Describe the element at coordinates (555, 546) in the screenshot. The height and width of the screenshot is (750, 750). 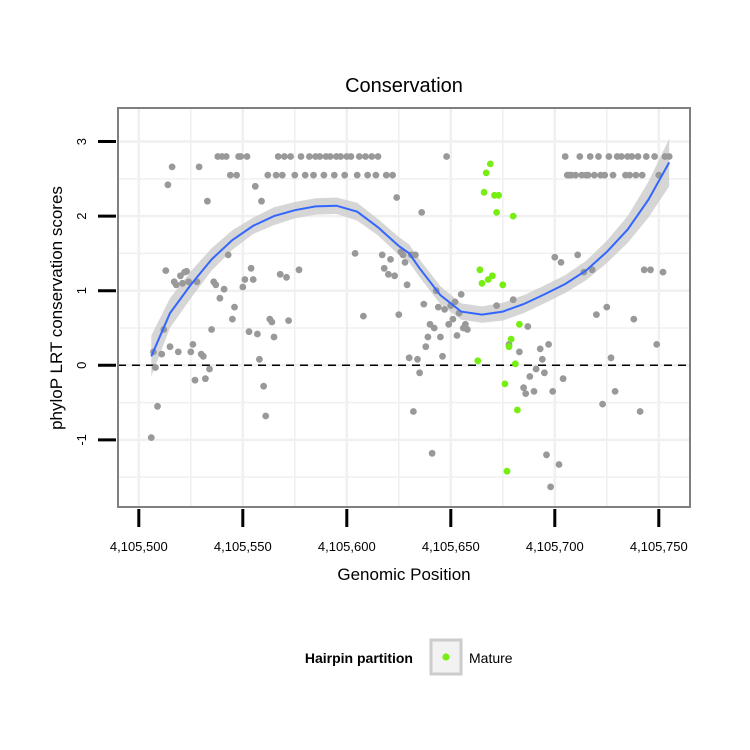
I see `x-tick-label: 4,105,700` at that location.